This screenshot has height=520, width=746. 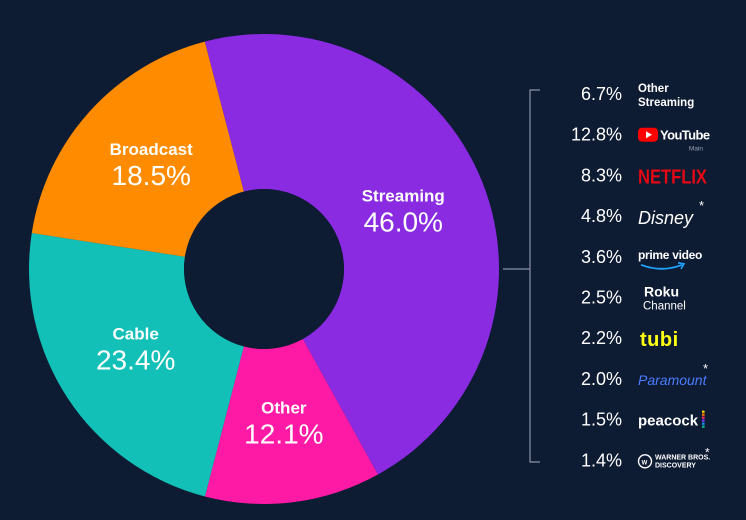 I want to click on slice-label-cable: Cable, so click(x=136, y=333).